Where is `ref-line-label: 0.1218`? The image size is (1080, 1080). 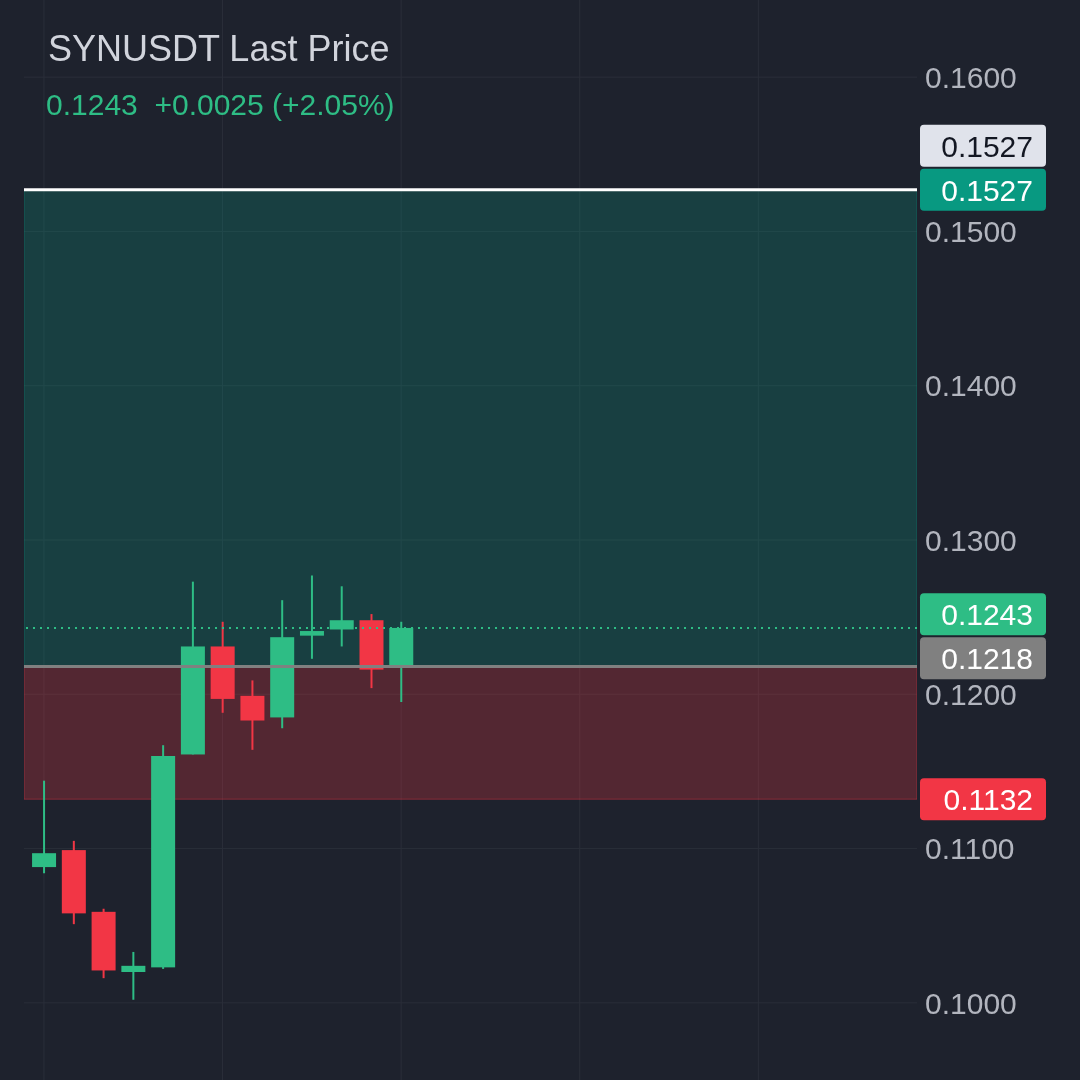 ref-line-label: 0.1218 is located at coordinates (987, 659).